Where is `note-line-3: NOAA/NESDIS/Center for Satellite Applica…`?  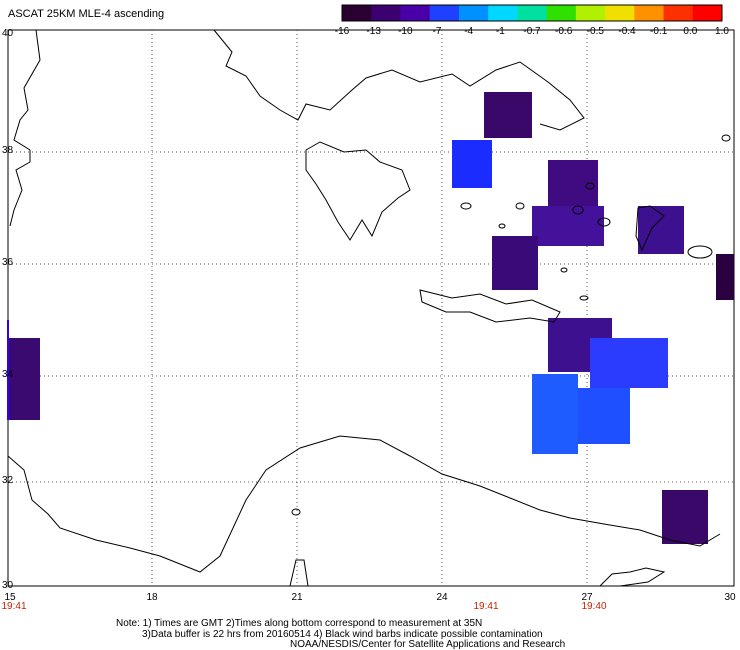 note-line-3: NOAA/NESDIS/Center for Satellite Applica… is located at coordinates (428, 644).